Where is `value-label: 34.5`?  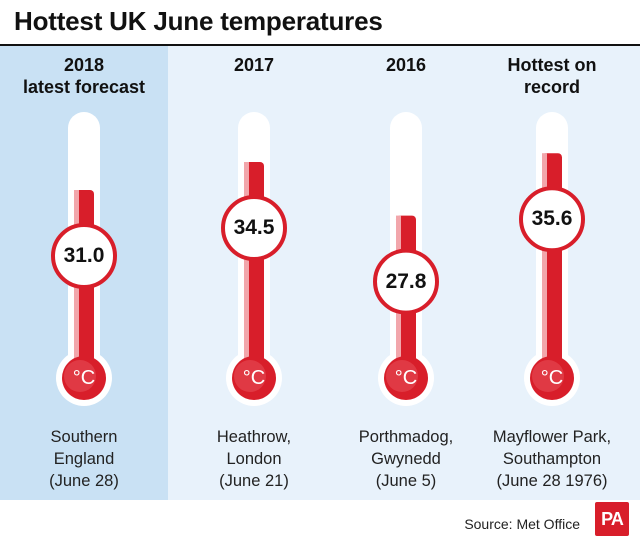 value-label: 34.5 is located at coordinates (254, 227).